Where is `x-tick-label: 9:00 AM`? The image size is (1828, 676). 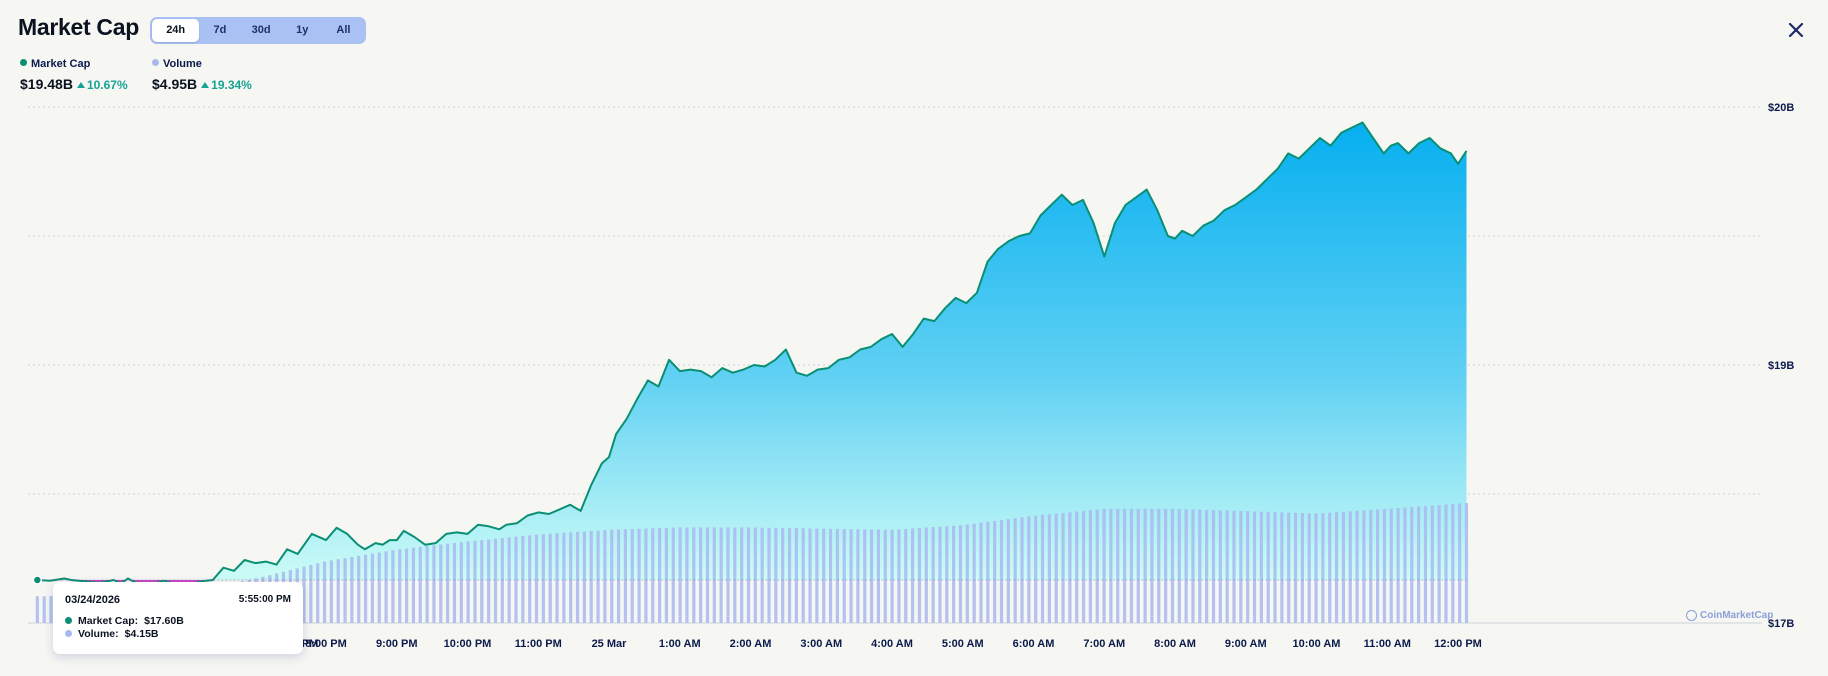
x-tick-label: 9:00 AM is located at coordinates (1246, 644).